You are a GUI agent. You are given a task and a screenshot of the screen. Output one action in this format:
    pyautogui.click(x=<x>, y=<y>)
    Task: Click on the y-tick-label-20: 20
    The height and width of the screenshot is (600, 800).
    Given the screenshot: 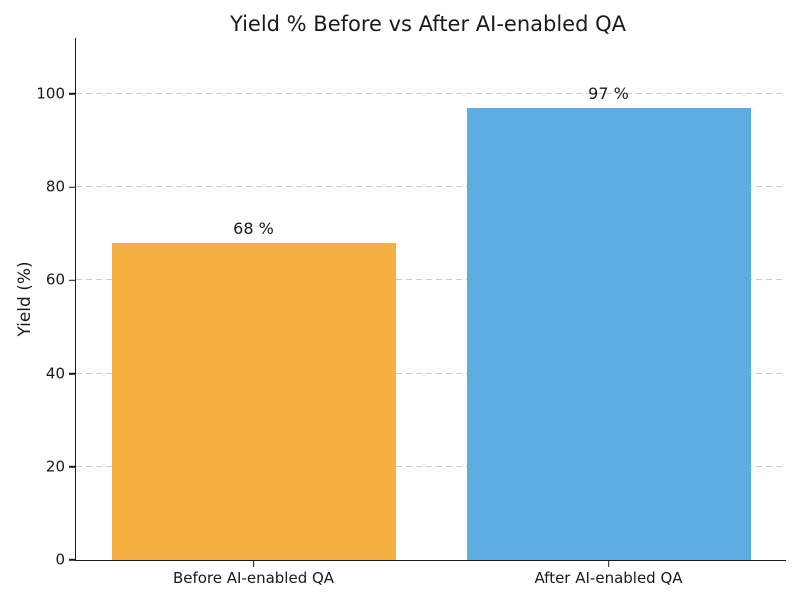 What is the action you would take?
    pyautogui.click(x=55, y=466)
    